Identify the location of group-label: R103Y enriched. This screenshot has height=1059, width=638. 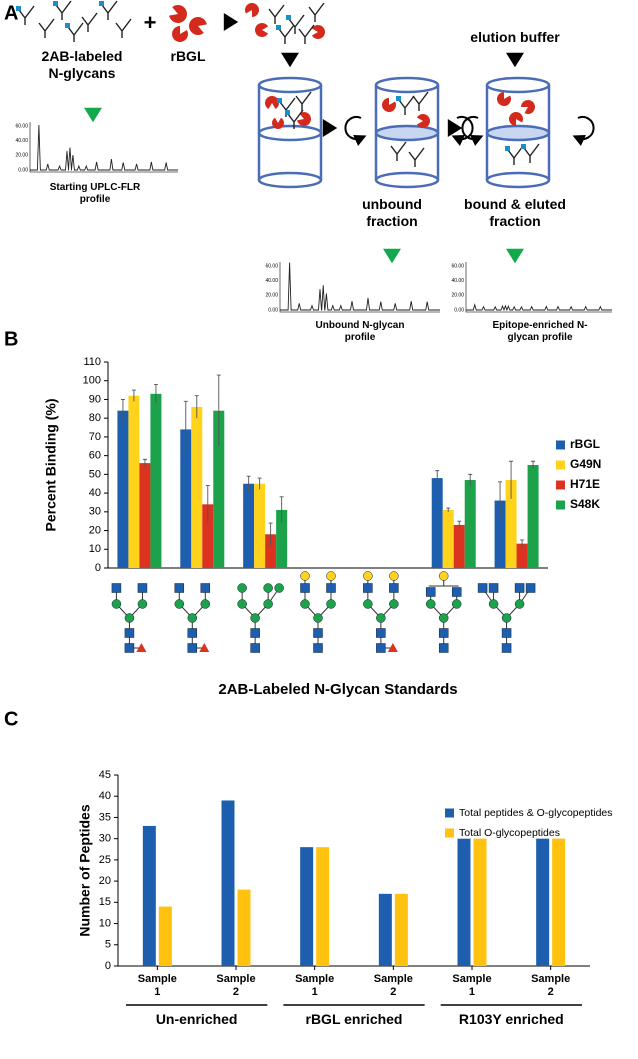
(511, 1019).